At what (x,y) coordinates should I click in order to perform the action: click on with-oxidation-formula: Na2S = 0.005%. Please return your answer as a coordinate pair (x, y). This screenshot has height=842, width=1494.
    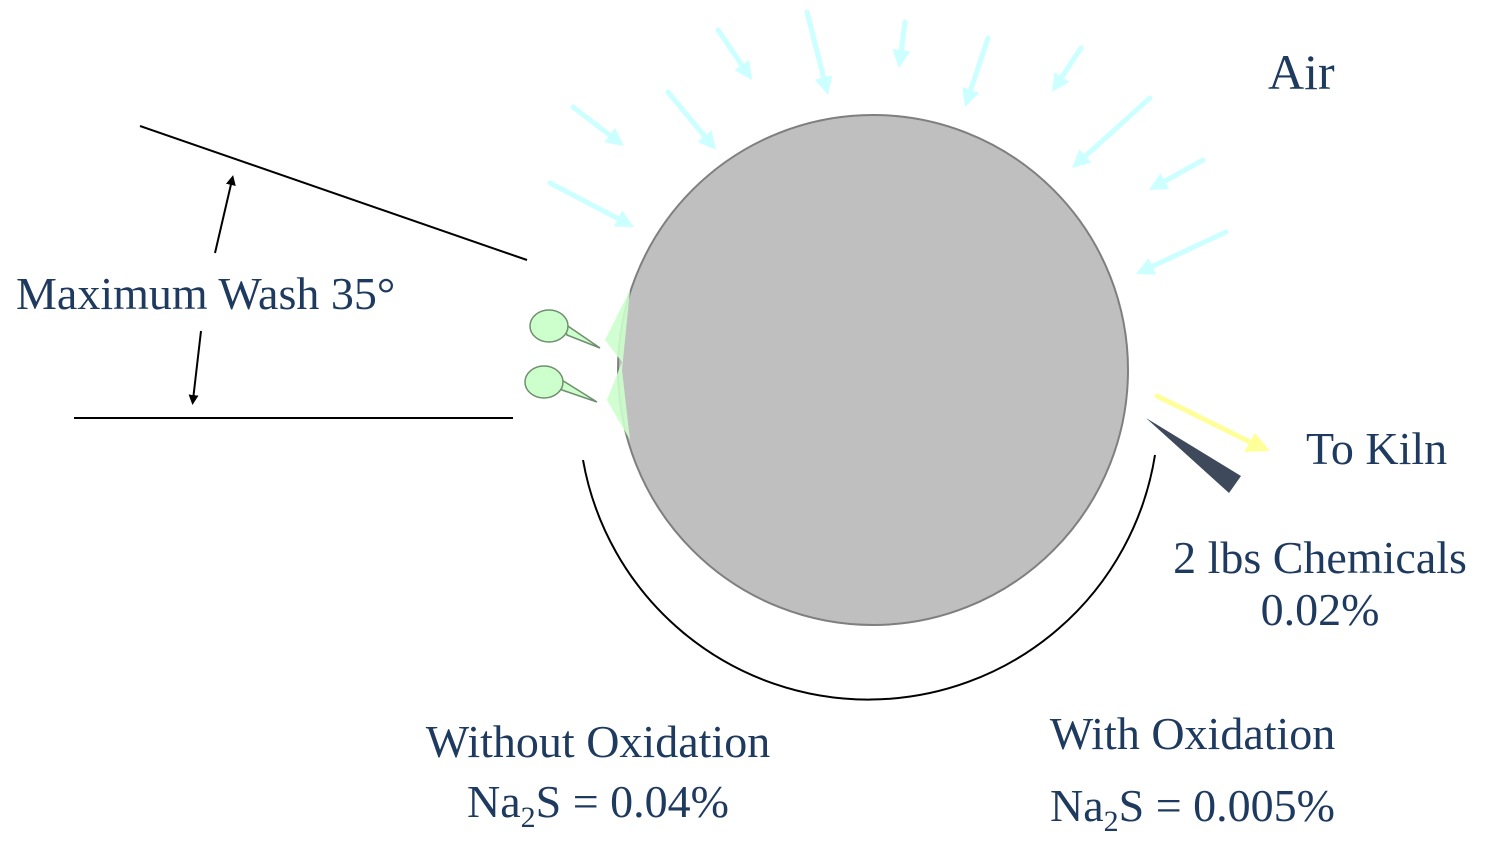
    Looking at the image, I should click on (1192, 809).